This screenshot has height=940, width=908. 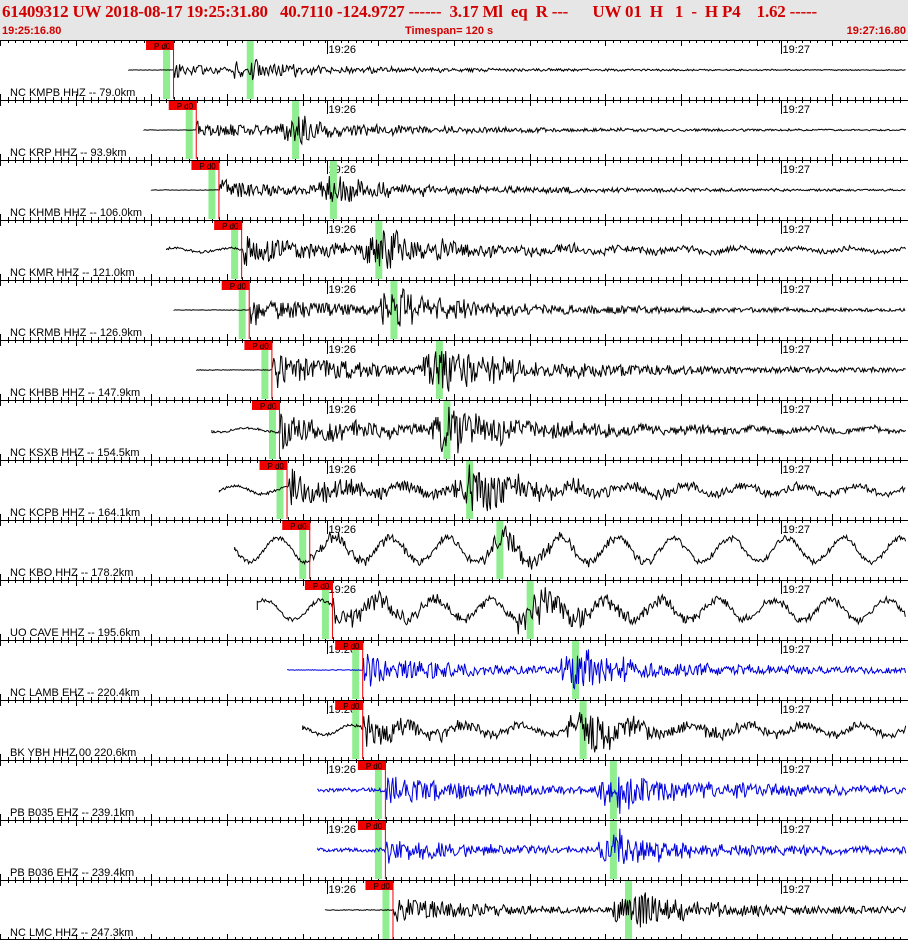 What do you see at coordinates (32, 31) in the screenshot?
I see `start-time-label: 19:25:16.80` at bounding box center [32, 31].